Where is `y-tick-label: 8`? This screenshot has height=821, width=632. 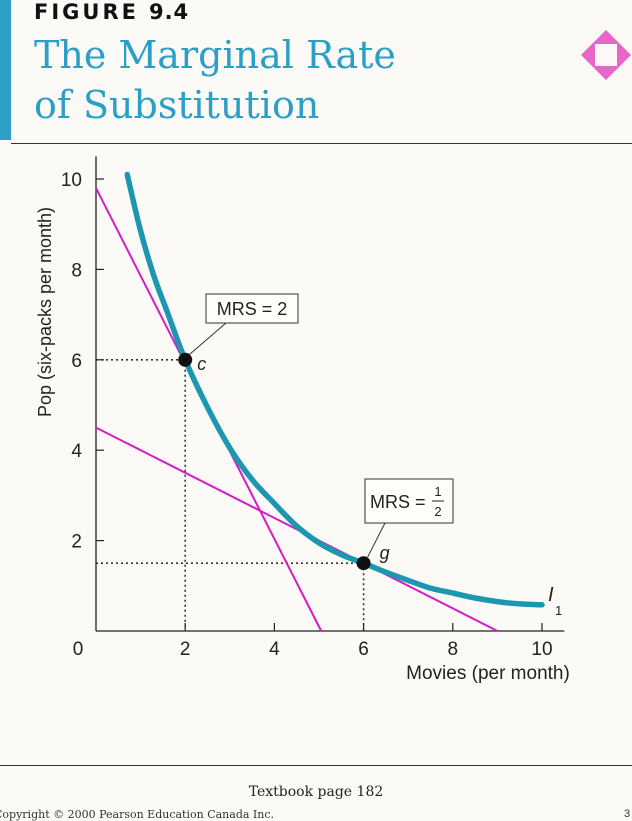
y-tick-label: 8 is located at coordinates (76, 270).